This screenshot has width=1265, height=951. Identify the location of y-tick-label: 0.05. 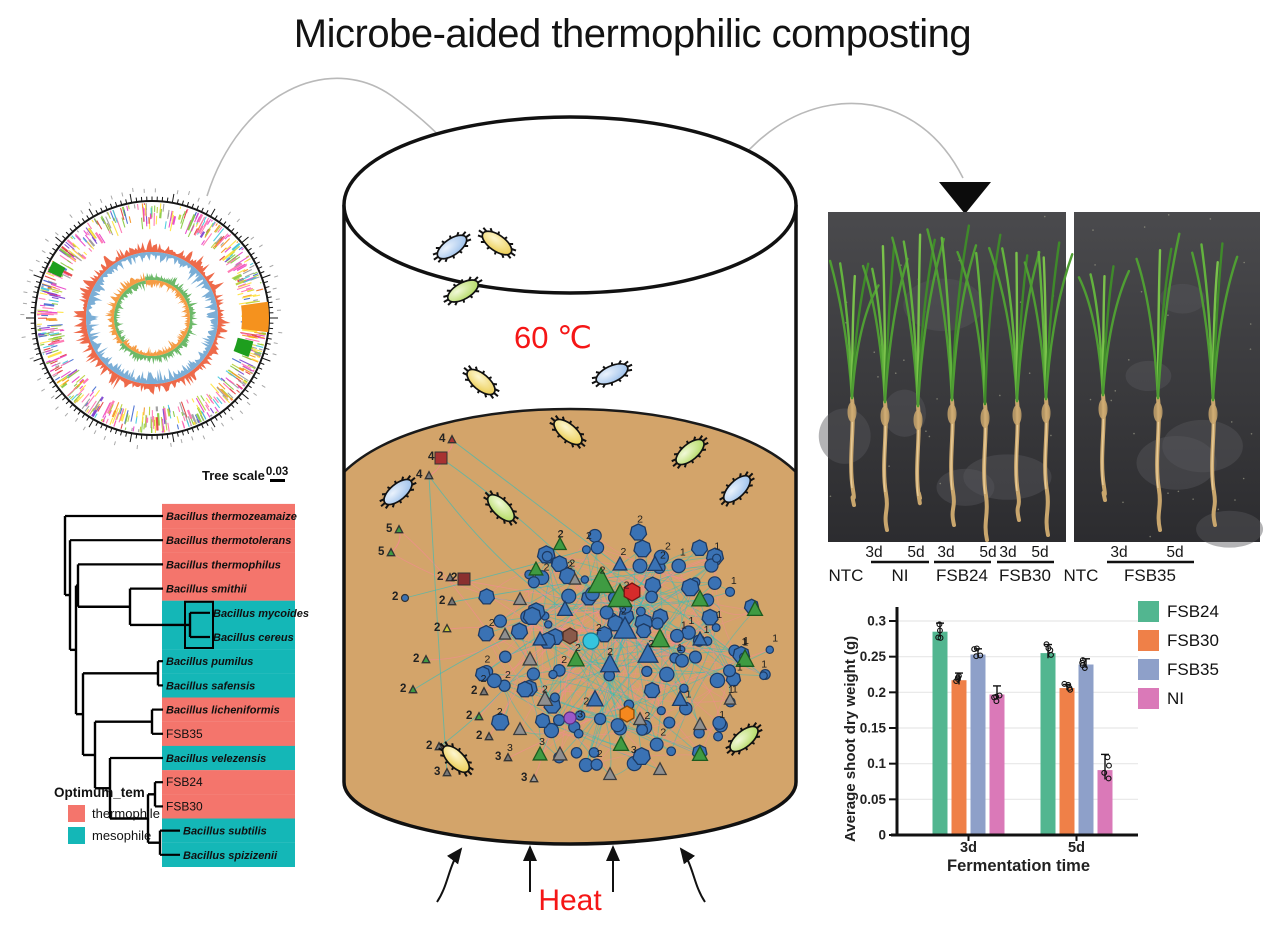
(873, 799).